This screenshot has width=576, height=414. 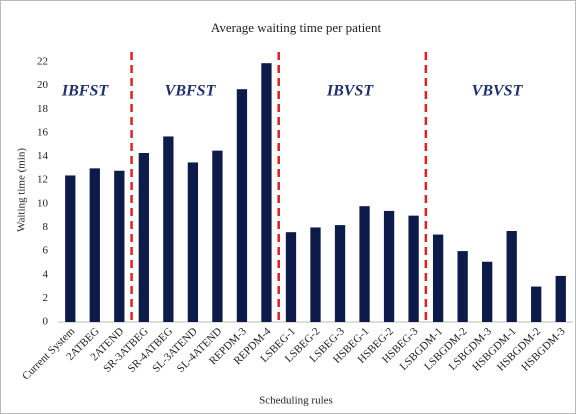 What do you see at coordinates (350, 91) in the screenshot?
I see `group-label: IBVST` at bounding box center [350, 91].